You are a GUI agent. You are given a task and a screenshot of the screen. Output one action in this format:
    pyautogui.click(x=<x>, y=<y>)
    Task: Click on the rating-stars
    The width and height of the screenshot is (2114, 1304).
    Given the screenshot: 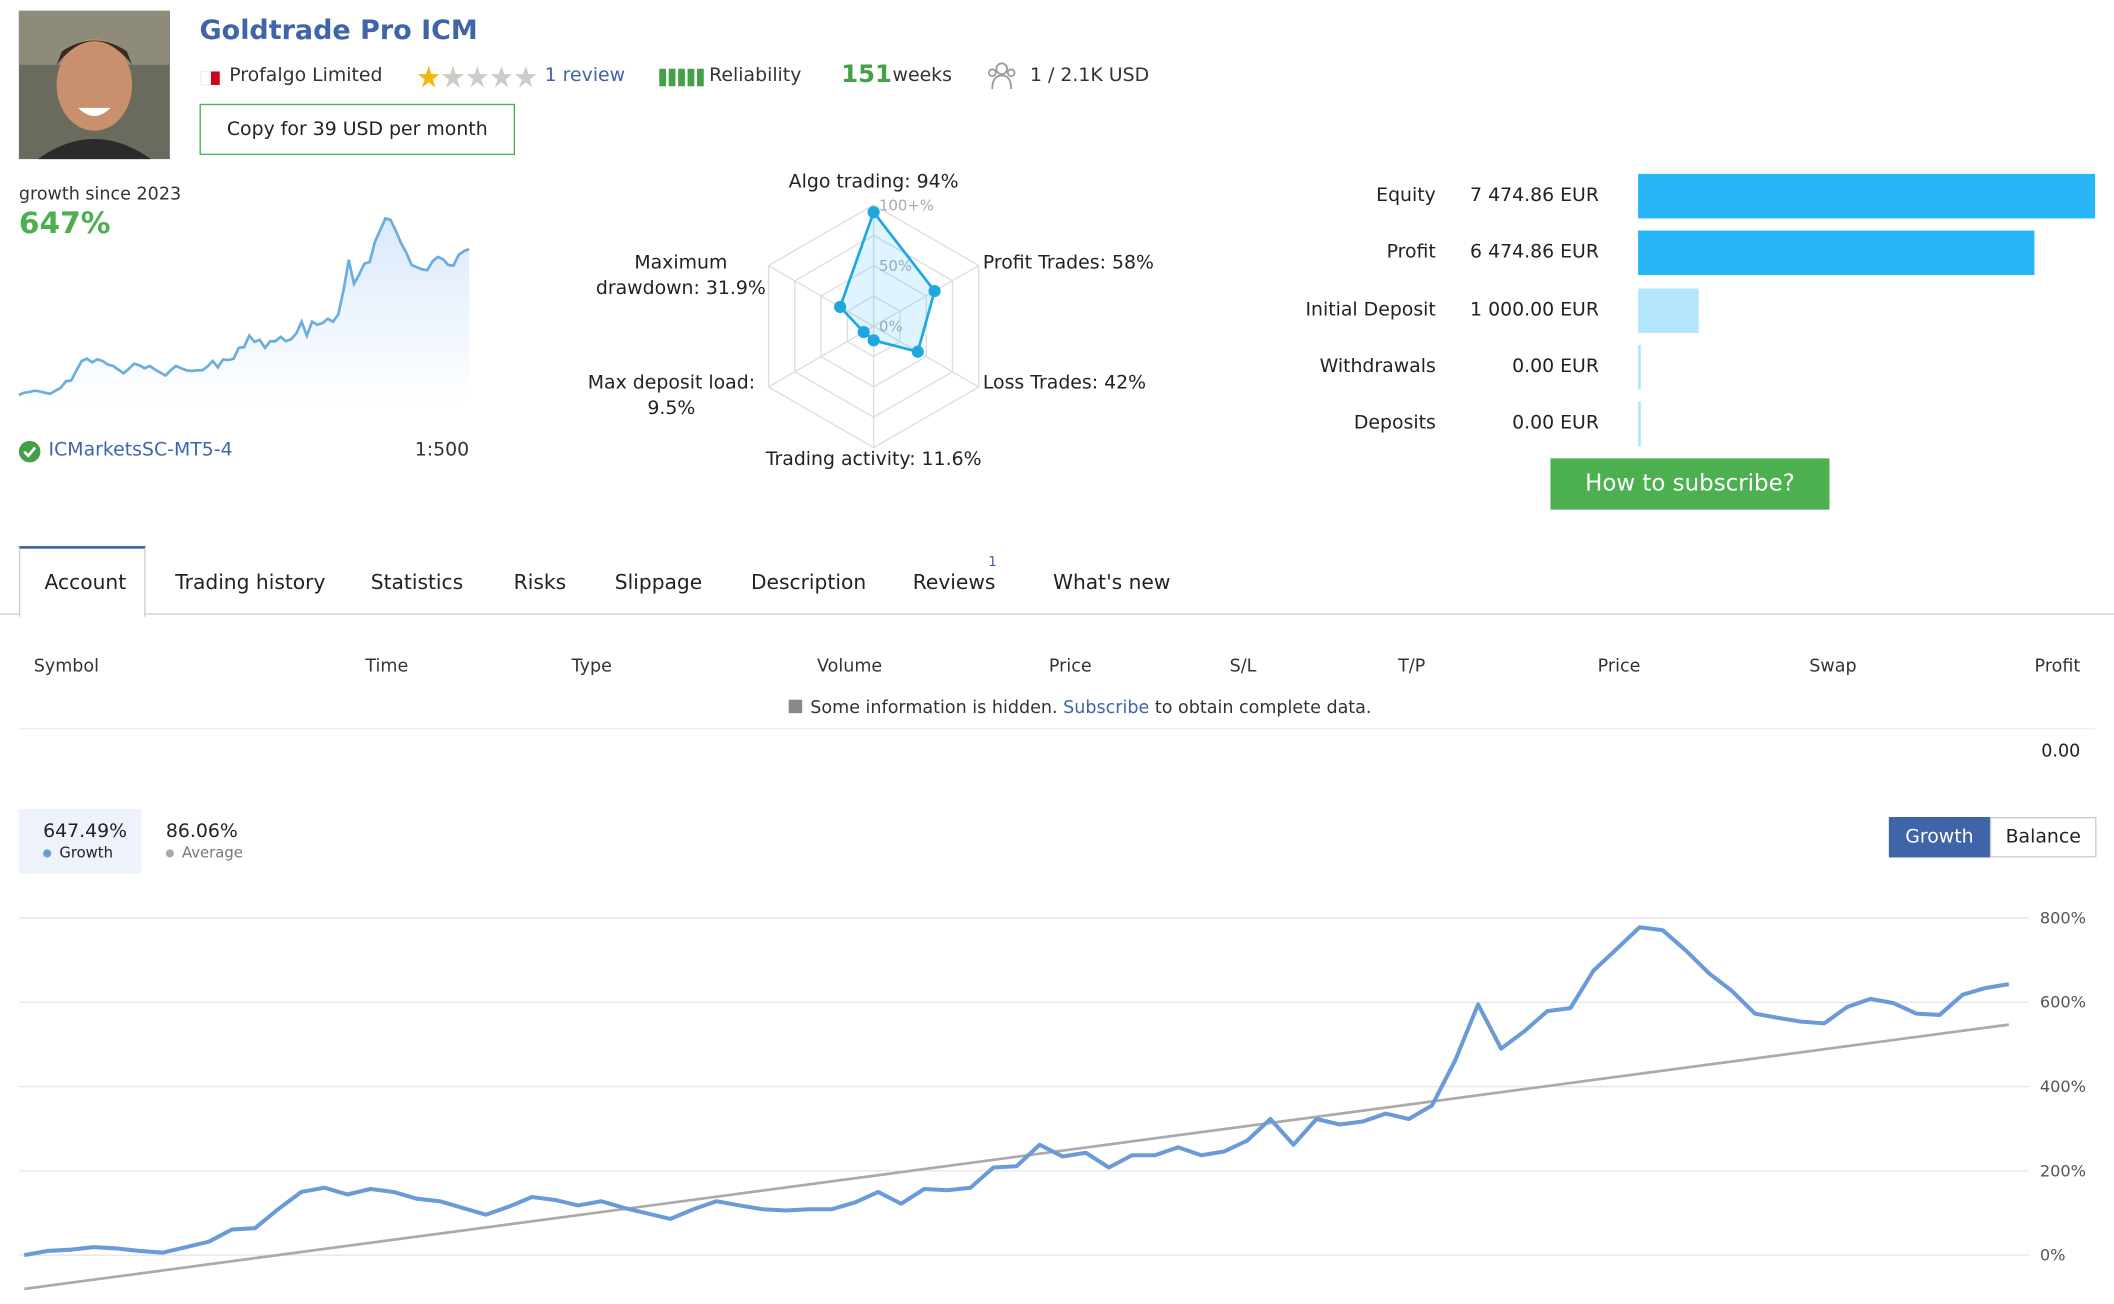 What is the action you would take?
    pyautogui.click(x=477, y=77)
    